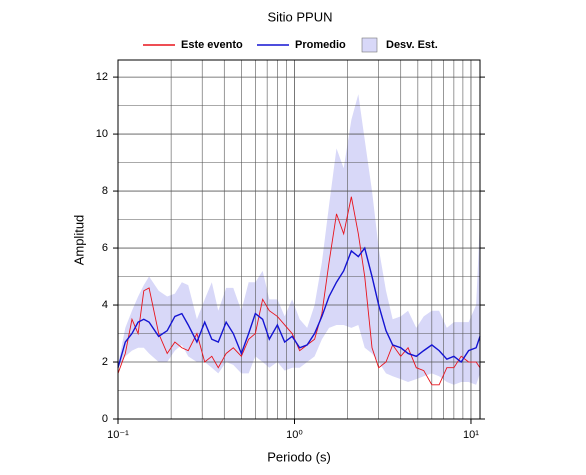  I want to click on legend-label: Desv. Est., so click(412, 45).